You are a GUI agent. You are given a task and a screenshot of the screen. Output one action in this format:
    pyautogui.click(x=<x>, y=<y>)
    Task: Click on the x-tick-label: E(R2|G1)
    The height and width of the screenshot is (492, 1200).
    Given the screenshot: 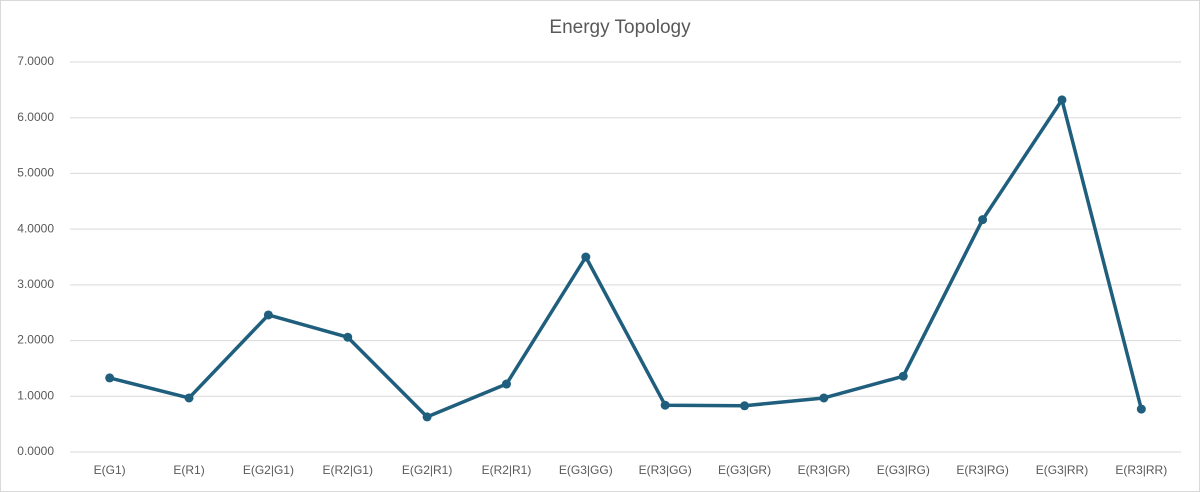 What is the action you would take?
    pyautogui.click(x=348, y=470)
    